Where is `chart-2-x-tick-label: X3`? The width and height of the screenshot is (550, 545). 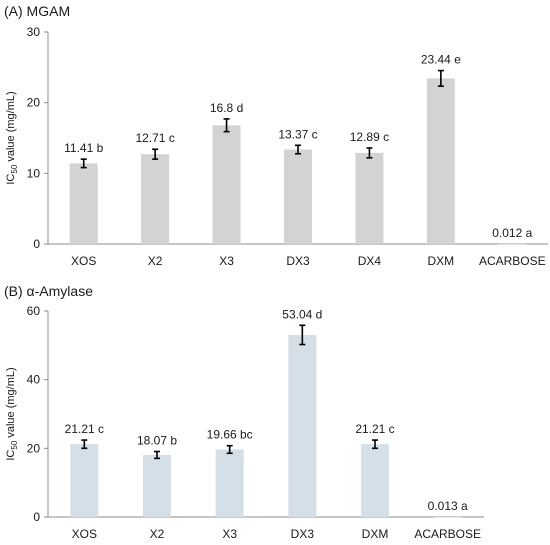 chart-2-x-tick-label: X3 is located at coordinates (229, 534).